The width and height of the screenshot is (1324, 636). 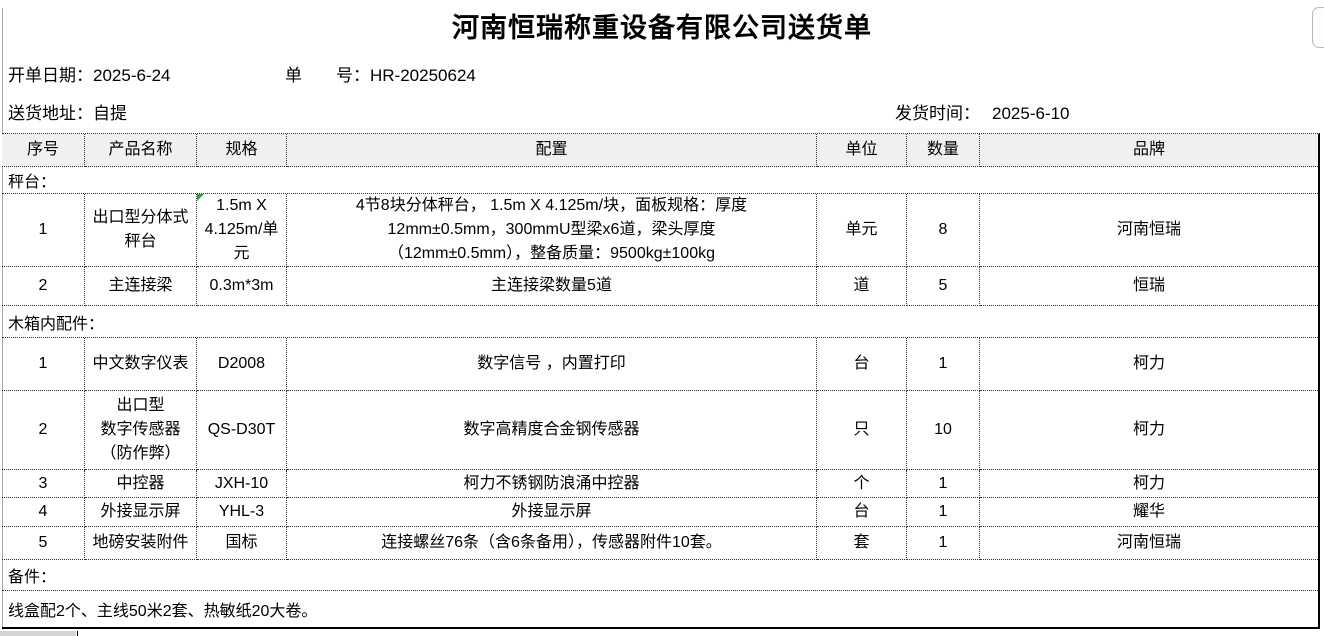 What do you see at coordinates (552, 543) in the screenshot?
I see `cell-config: 连接螺丝76条（含6条备用），传感器附件10套。` at bounding box center [552, 543].